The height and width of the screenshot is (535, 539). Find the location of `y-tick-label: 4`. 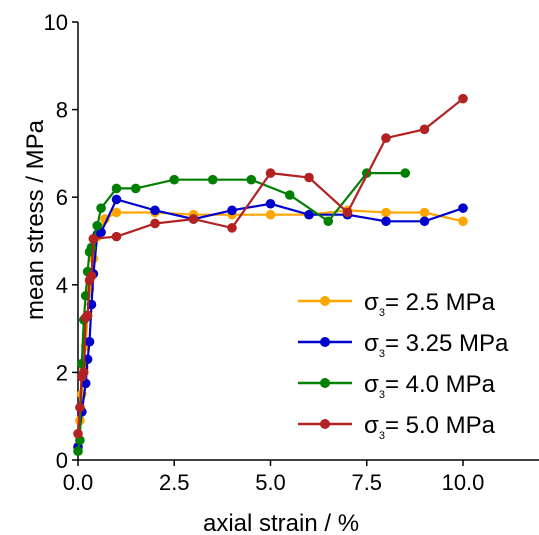

y-tick-label: 4 is located at coordinates (62, 285).